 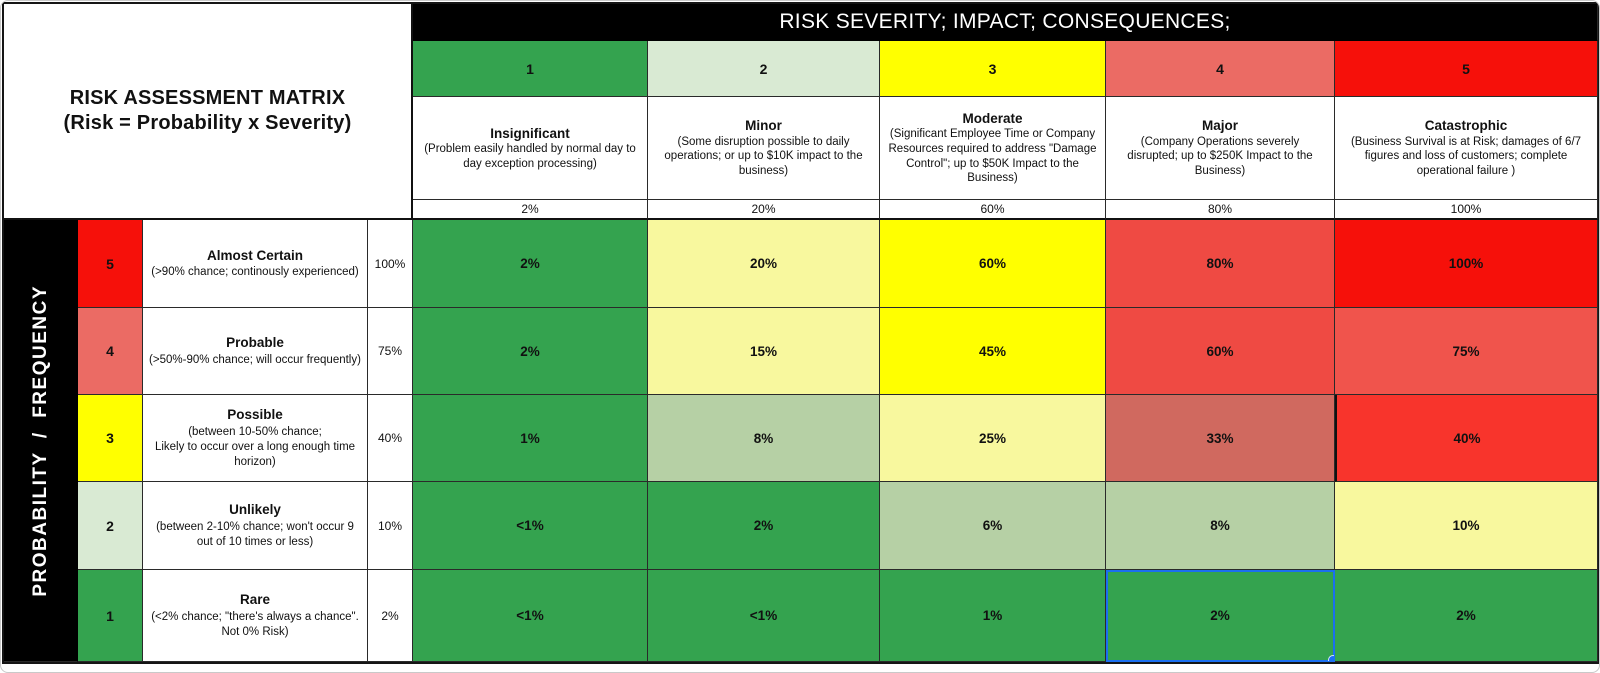 I want to click on probability-detail: (>90% chance; continously experienced), so click(x=255, y=272).